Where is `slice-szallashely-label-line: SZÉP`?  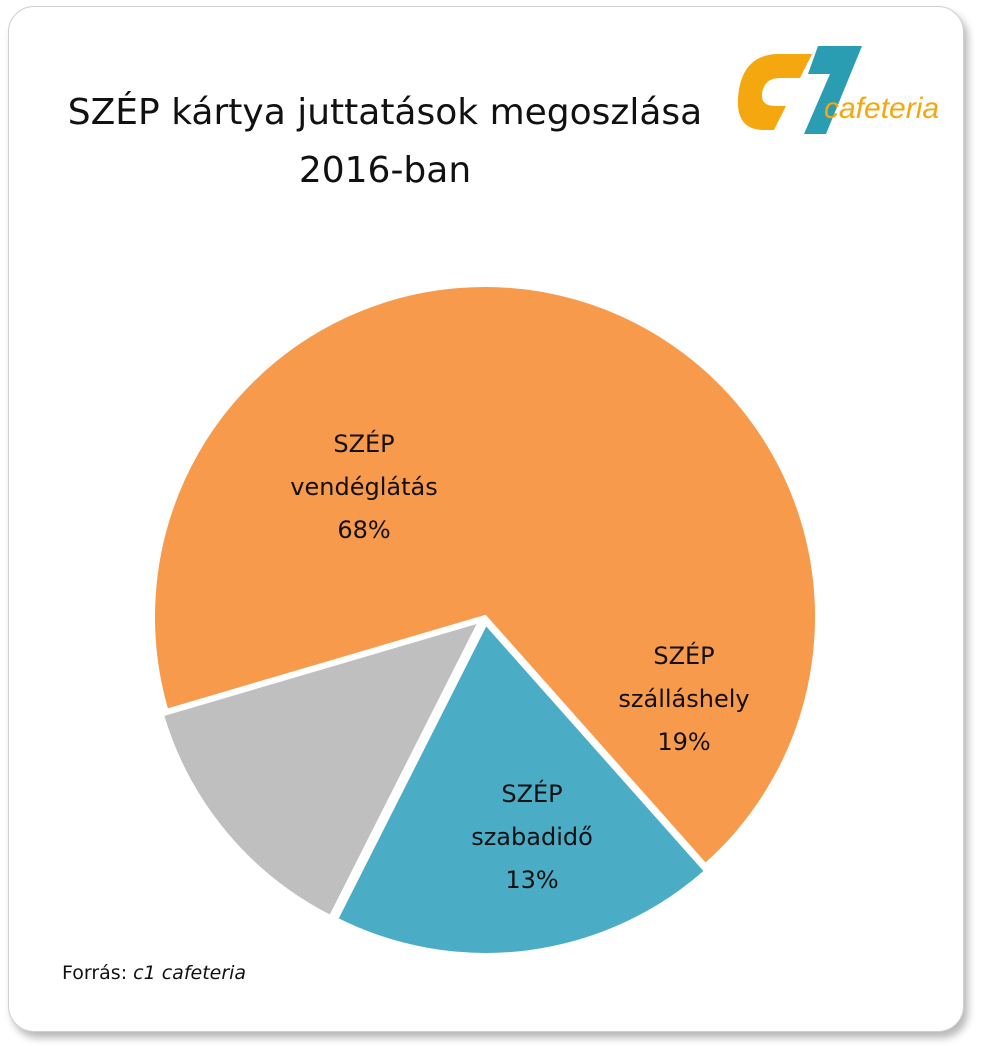 slice-szallashely-label-line: SZÉP is located at coordinates (683, 655).